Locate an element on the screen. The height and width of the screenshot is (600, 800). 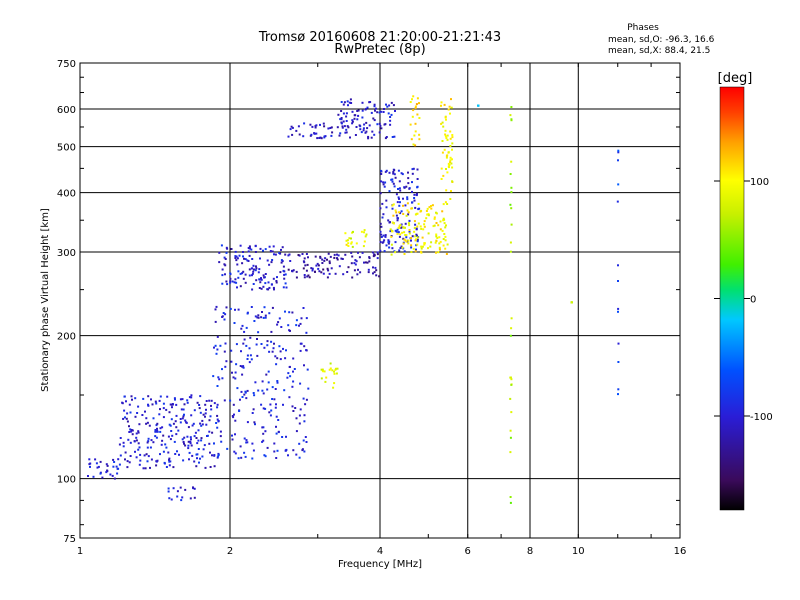
stats-heading: Phases is located at coordinates (643, 28).